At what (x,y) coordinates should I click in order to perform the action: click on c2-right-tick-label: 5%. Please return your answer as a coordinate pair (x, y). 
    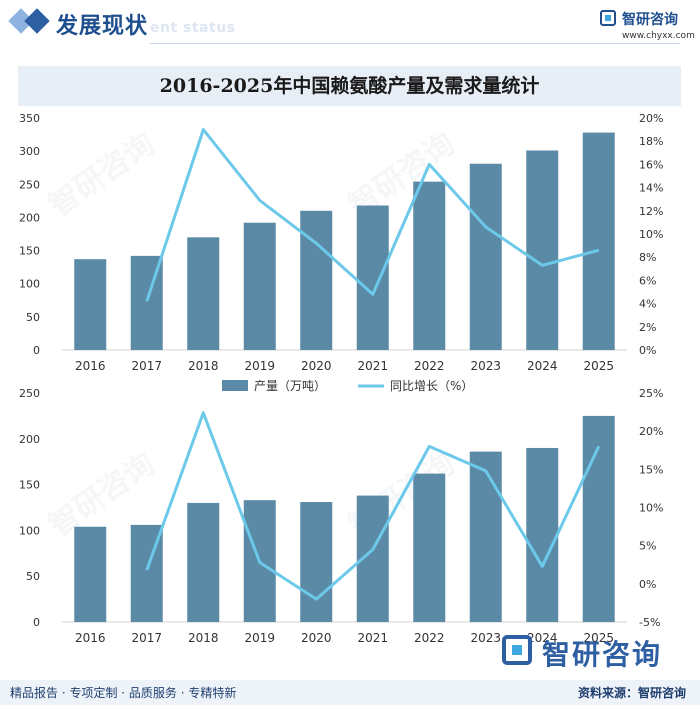
    Looking at the image, I should click on (647, 546).